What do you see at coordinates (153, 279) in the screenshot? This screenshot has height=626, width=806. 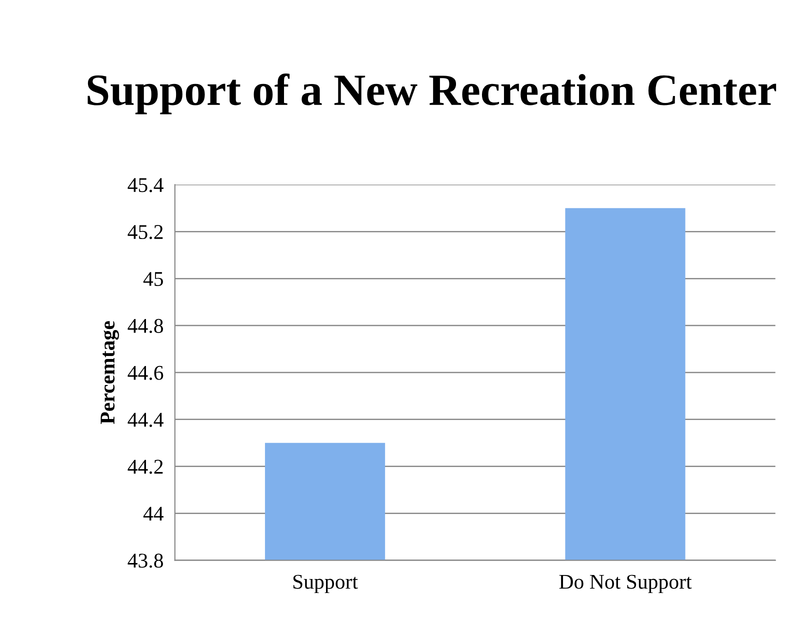 I see `y-tick-label: 45` at bounding box center [153, 279].